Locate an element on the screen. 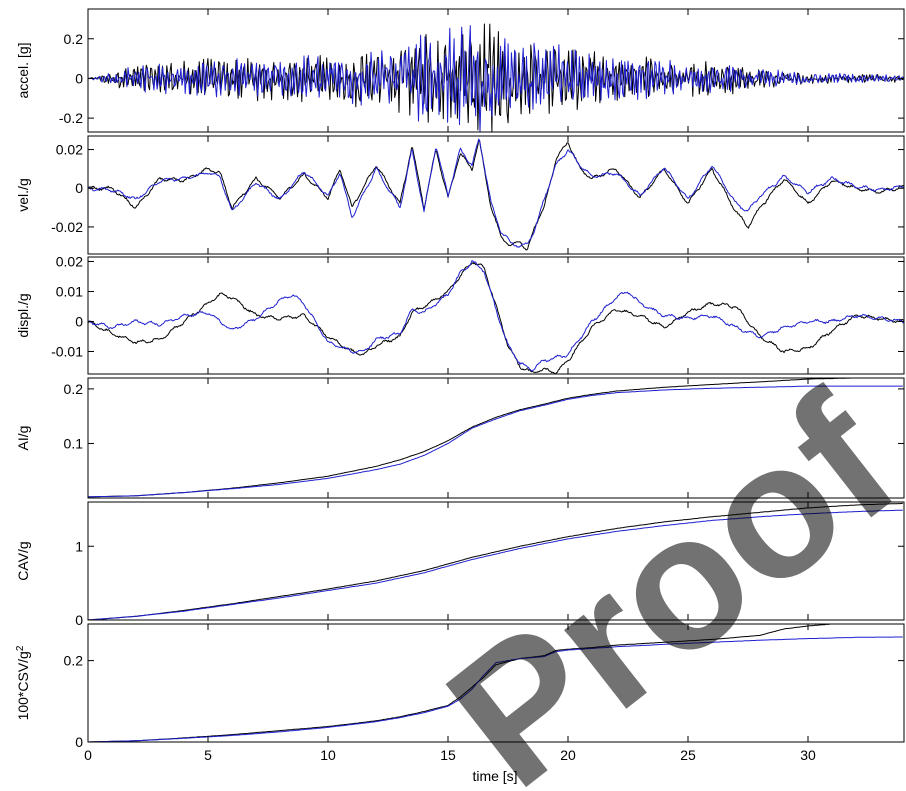 The height and width of the screenshot is (791, 906). displ-ytick-label: 0.01 is located at coordinates (69, 292).